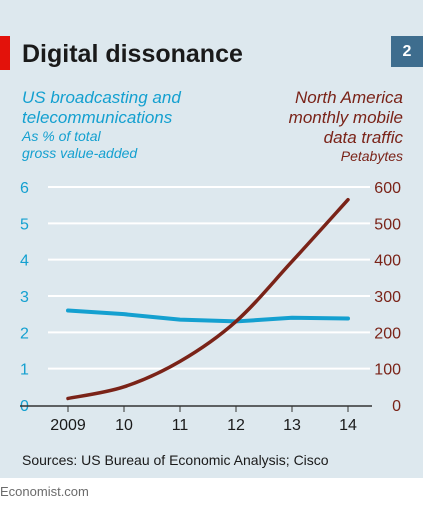 The width and height of the screenshot is (423, 524). What do you see at coordinates (236, 425) in the screenshot?
I see `x-axis-tick-label: 12` at bounding box center [236, 425].